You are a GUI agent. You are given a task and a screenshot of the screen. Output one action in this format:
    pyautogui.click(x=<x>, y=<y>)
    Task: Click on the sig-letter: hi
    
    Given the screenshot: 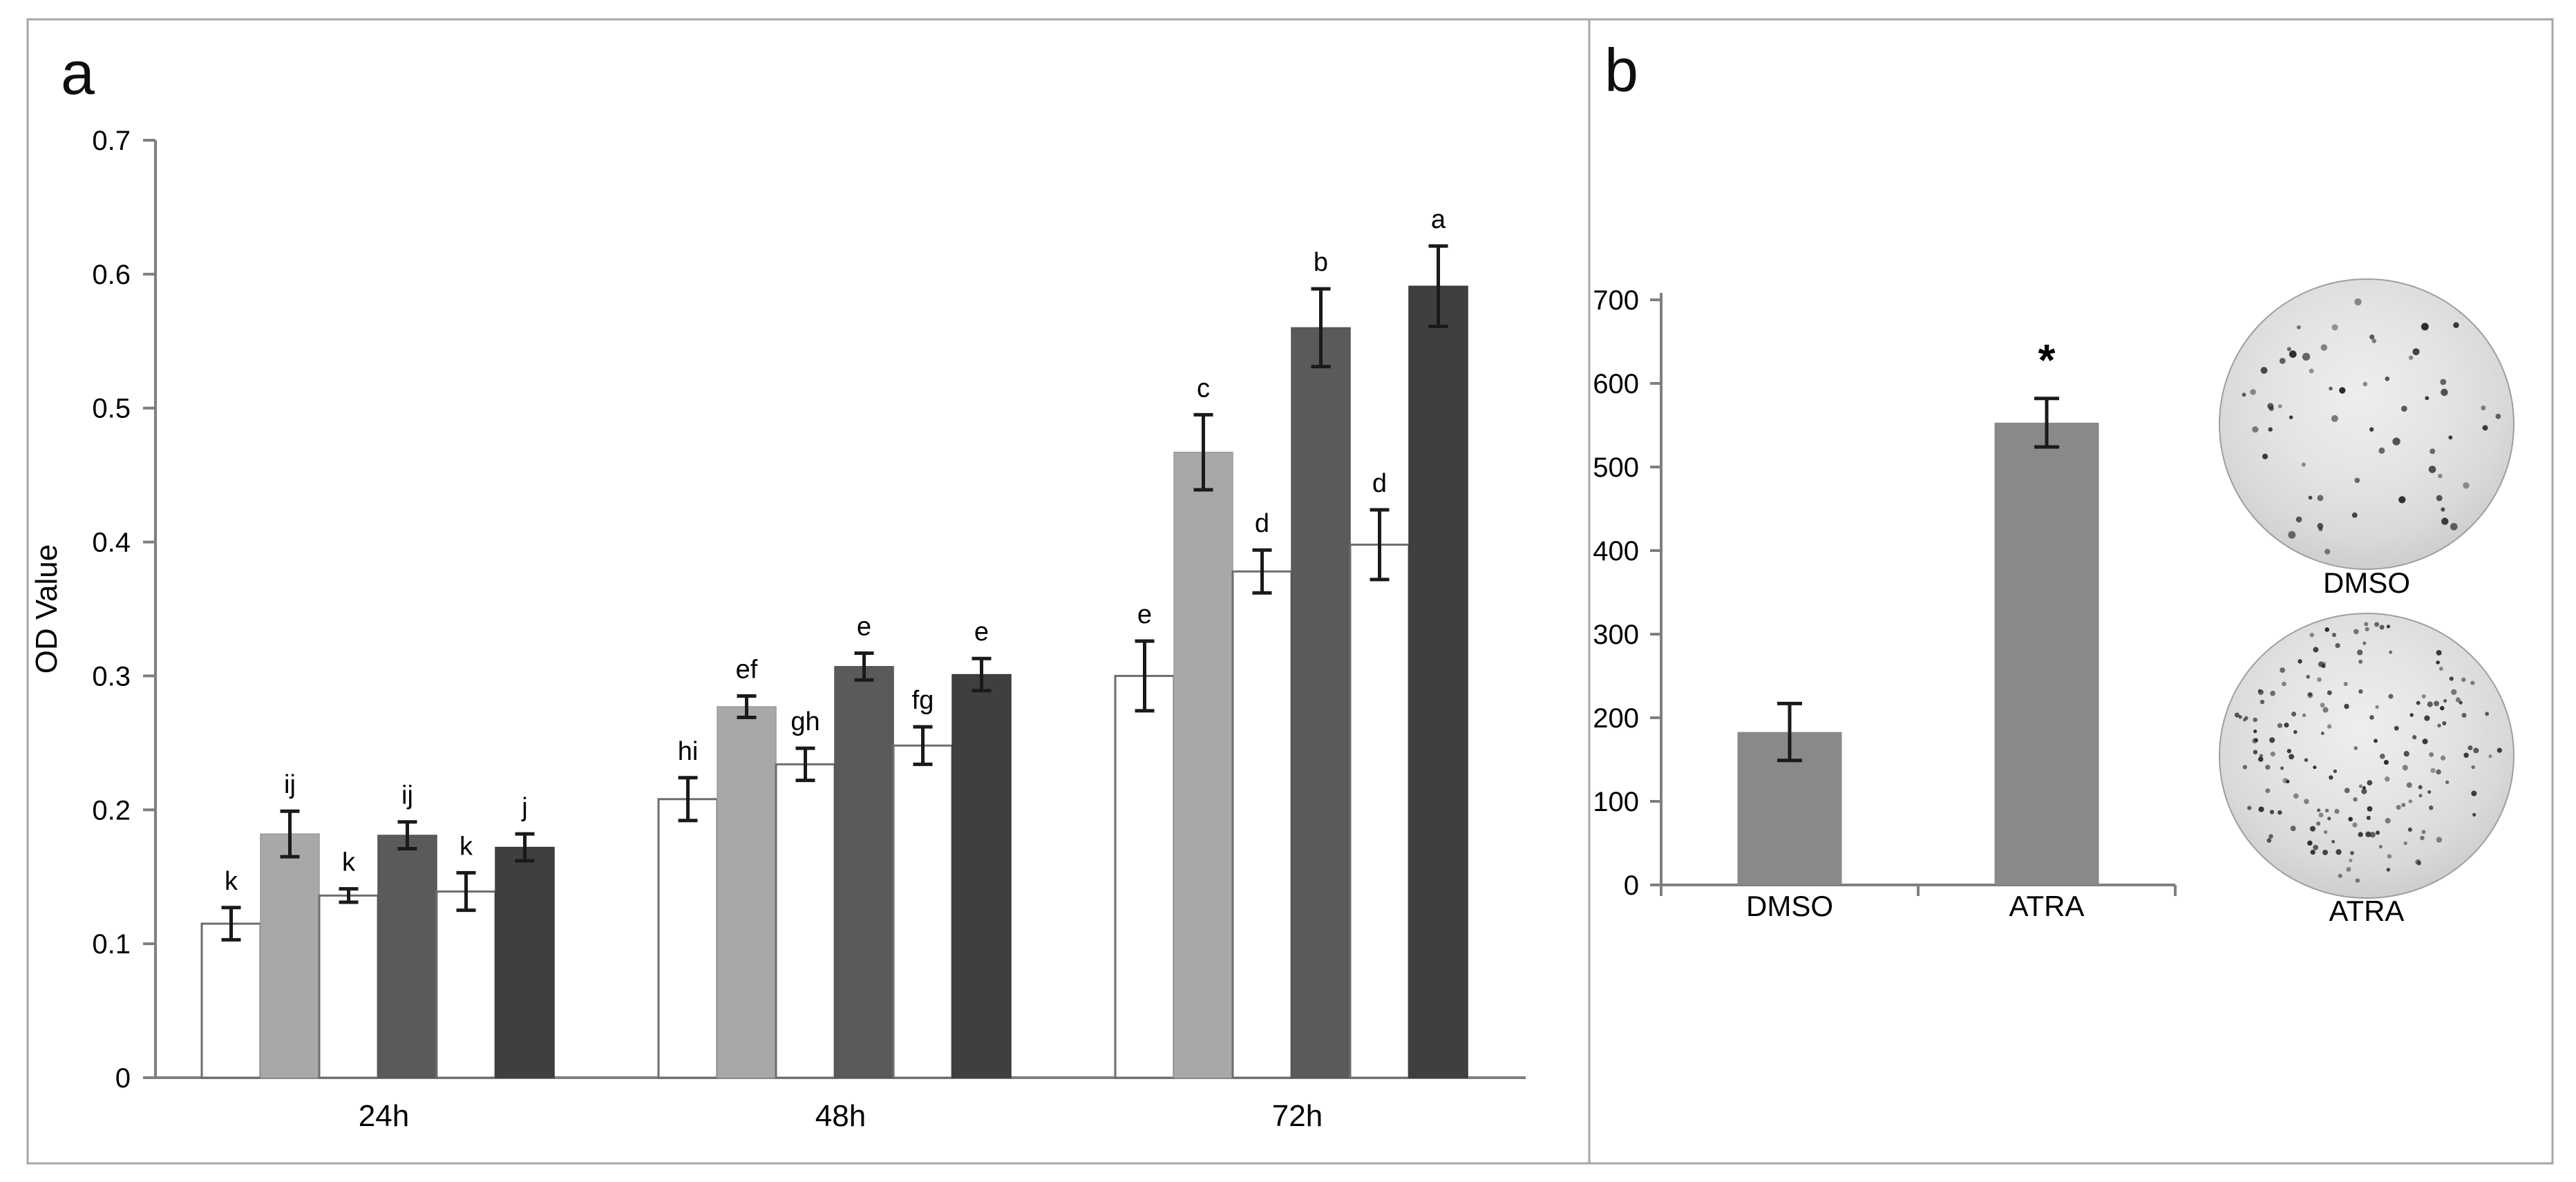 What is the action you would take?
    pyautogui.click(x=688, y=752)
    